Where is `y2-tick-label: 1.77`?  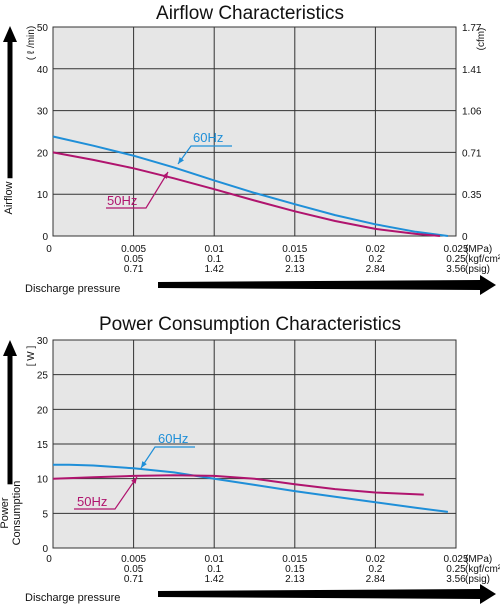
y2-tick-label: 1.77 is located at coordinates (472, 28).